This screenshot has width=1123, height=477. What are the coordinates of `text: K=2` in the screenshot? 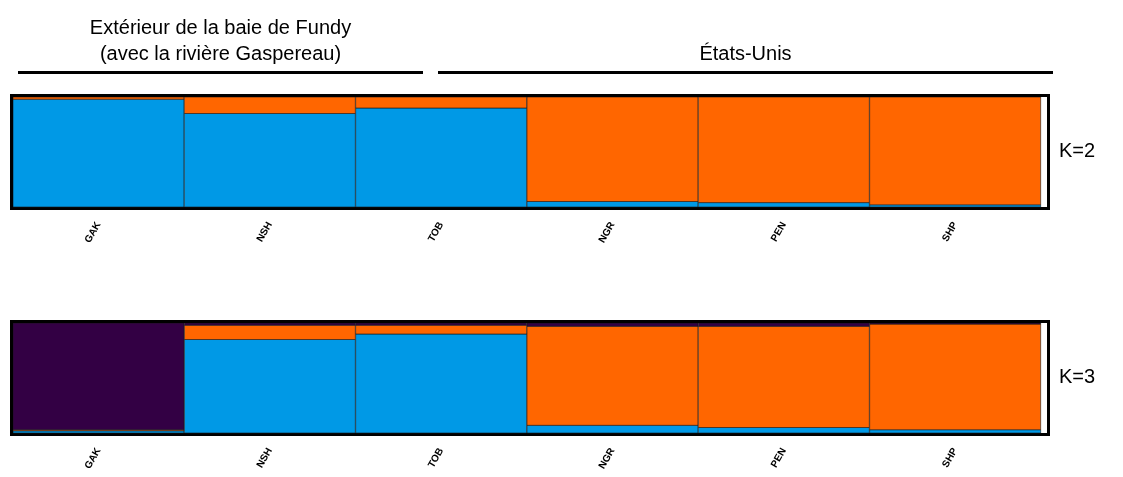 It's located at (1077, 150).